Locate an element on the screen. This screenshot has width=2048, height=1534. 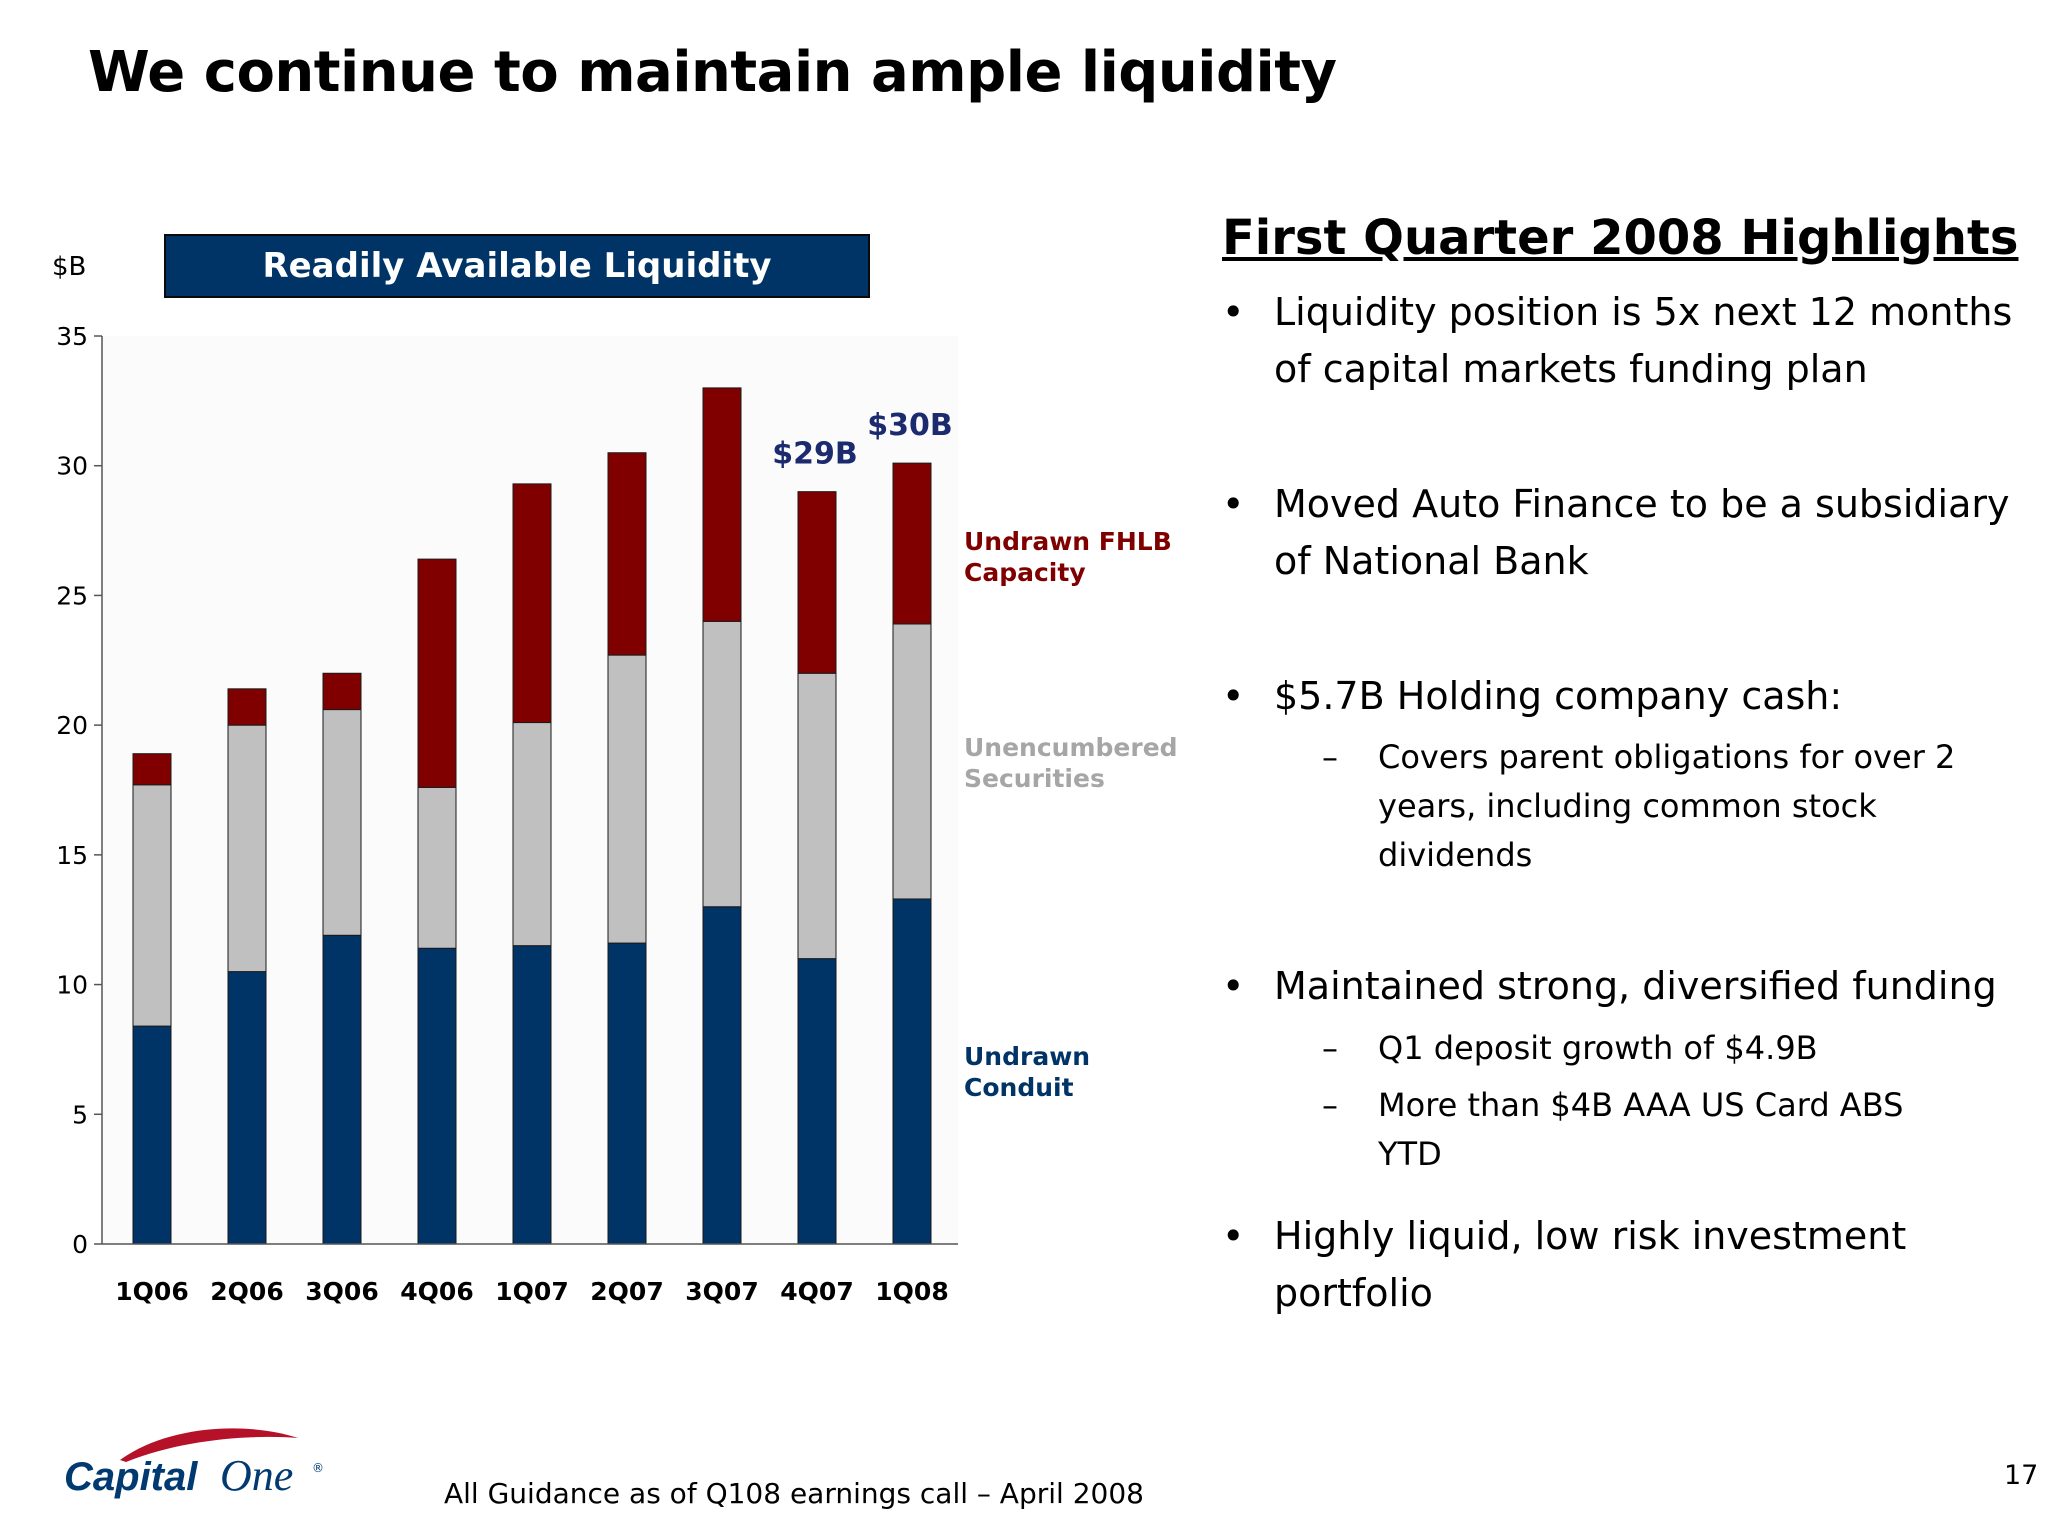
y-tick-label: 30 is located at coordinates (72, 466).